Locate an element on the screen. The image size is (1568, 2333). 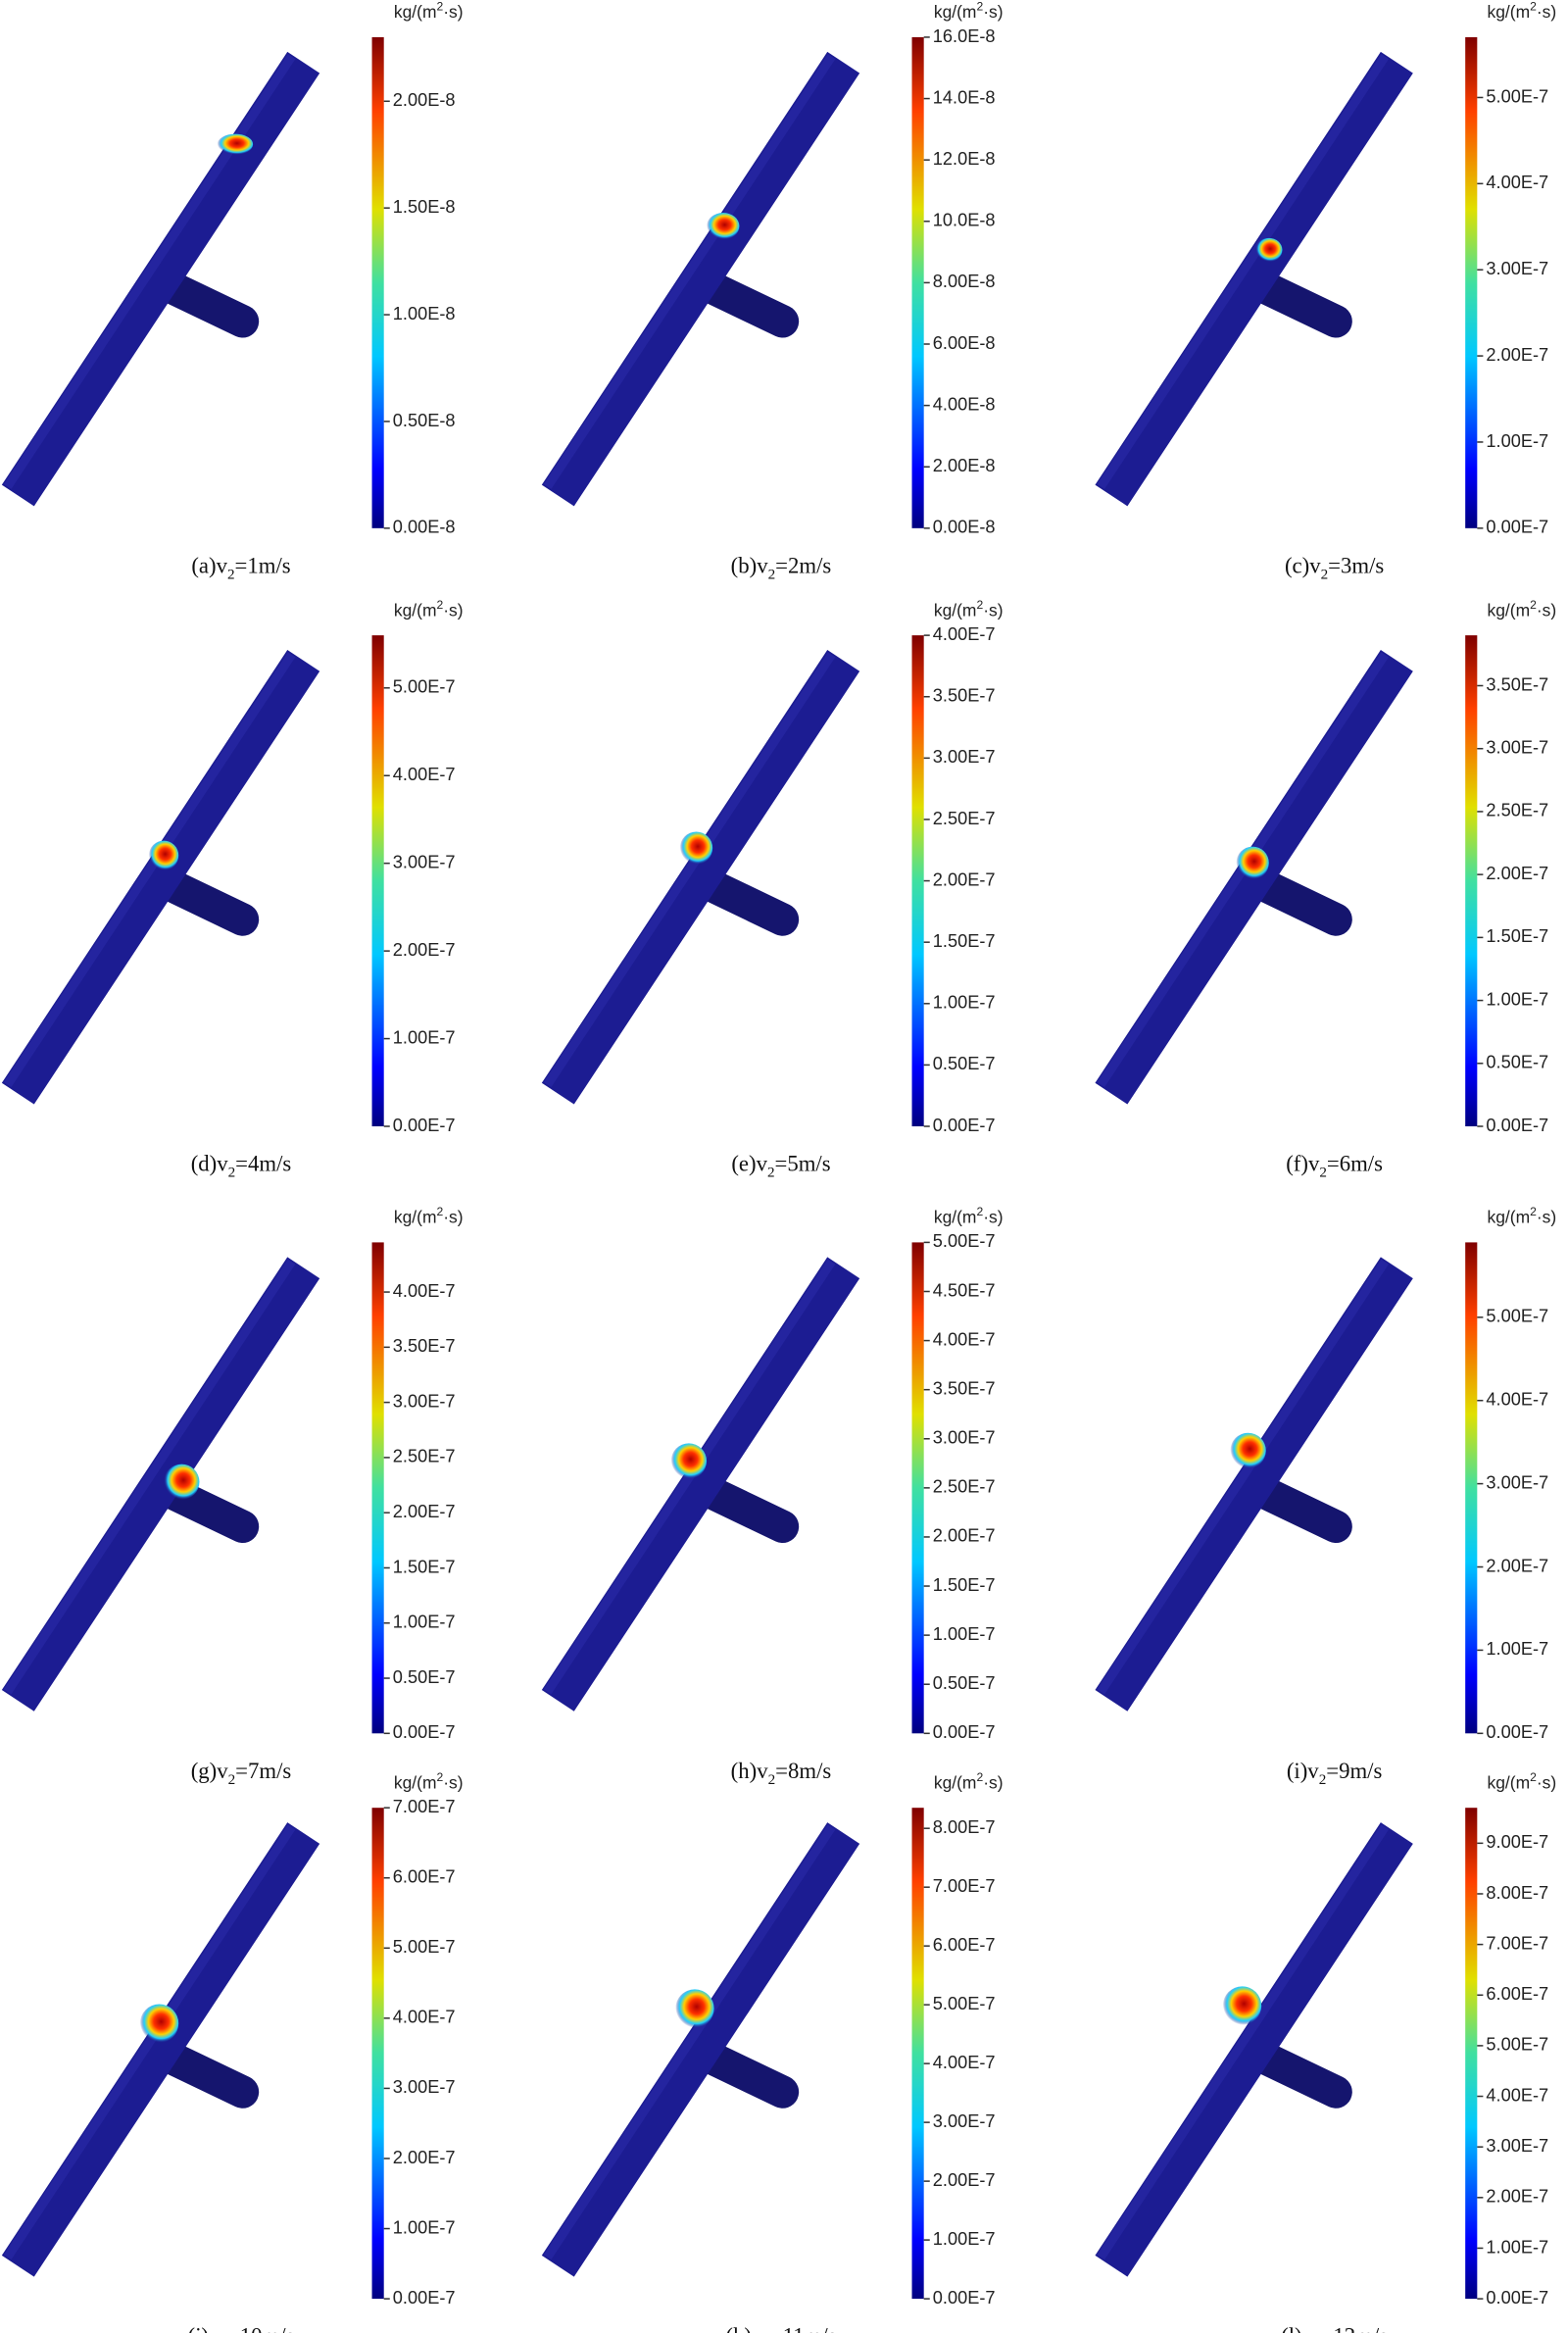
colorbar-tick-label: 2.50E-7 is located at coordinates (424, 1456).